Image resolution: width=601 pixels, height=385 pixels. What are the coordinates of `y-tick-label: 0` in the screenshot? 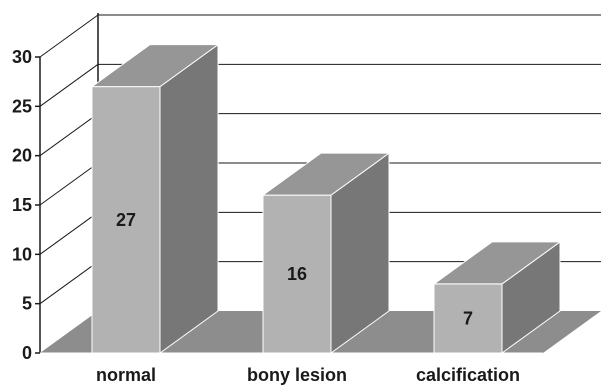 It's located at (27, 353).